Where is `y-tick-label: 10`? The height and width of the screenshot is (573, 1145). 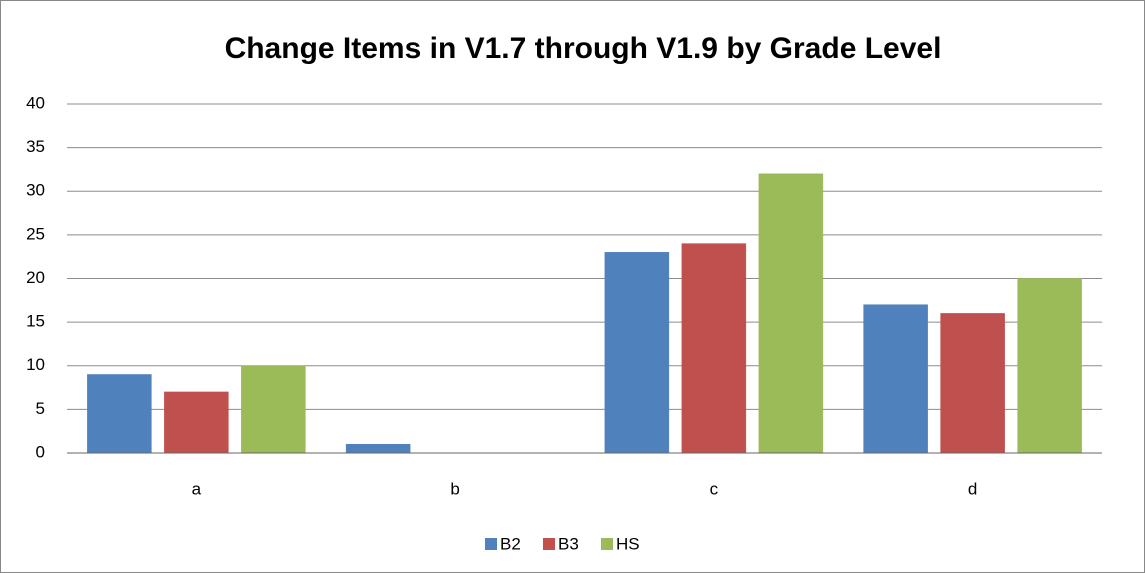 y-tick-label: 10 is located at coordinates (35, 364).